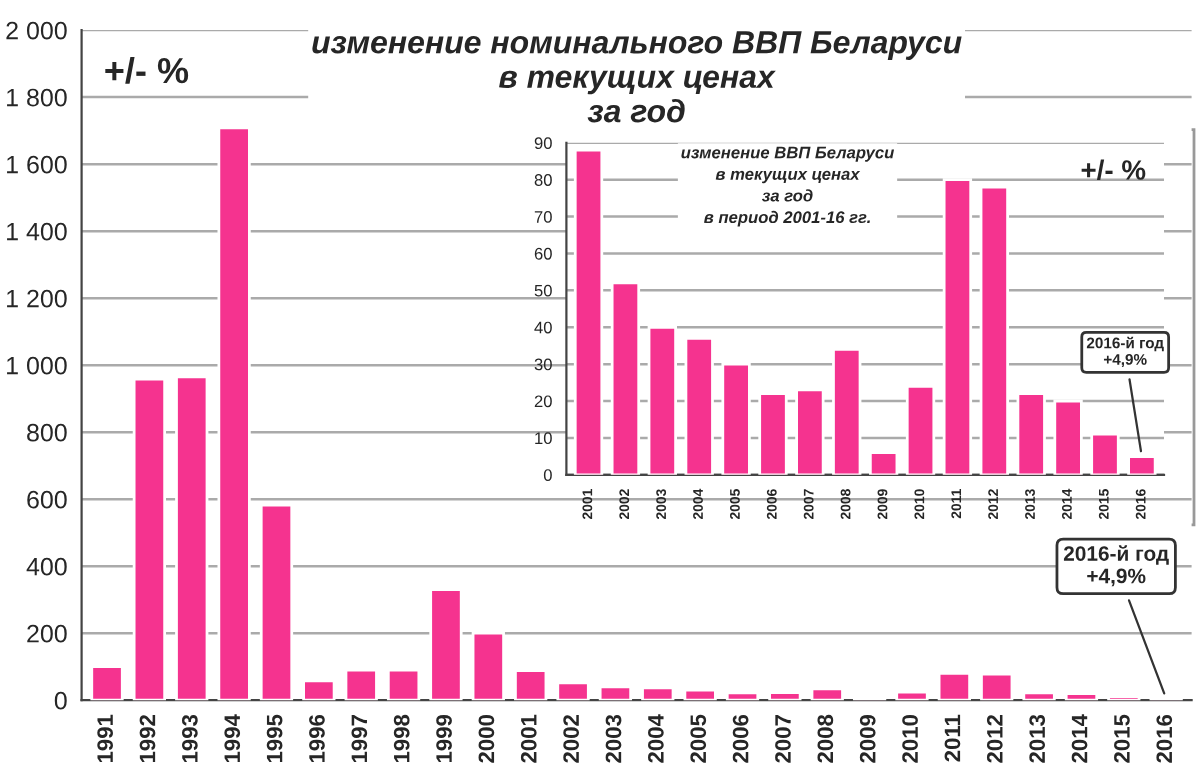  What do you see at coordinates (698, 738) in the screenshot?
I see `x-tick-label: 2005` at bounding box center [698, 738].